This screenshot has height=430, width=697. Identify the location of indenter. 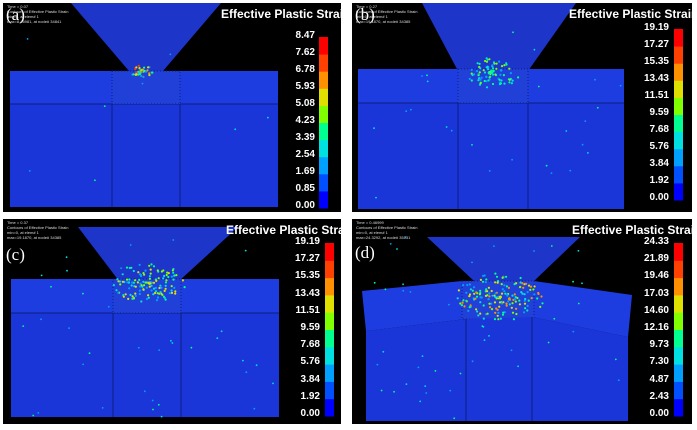
(158, 254).